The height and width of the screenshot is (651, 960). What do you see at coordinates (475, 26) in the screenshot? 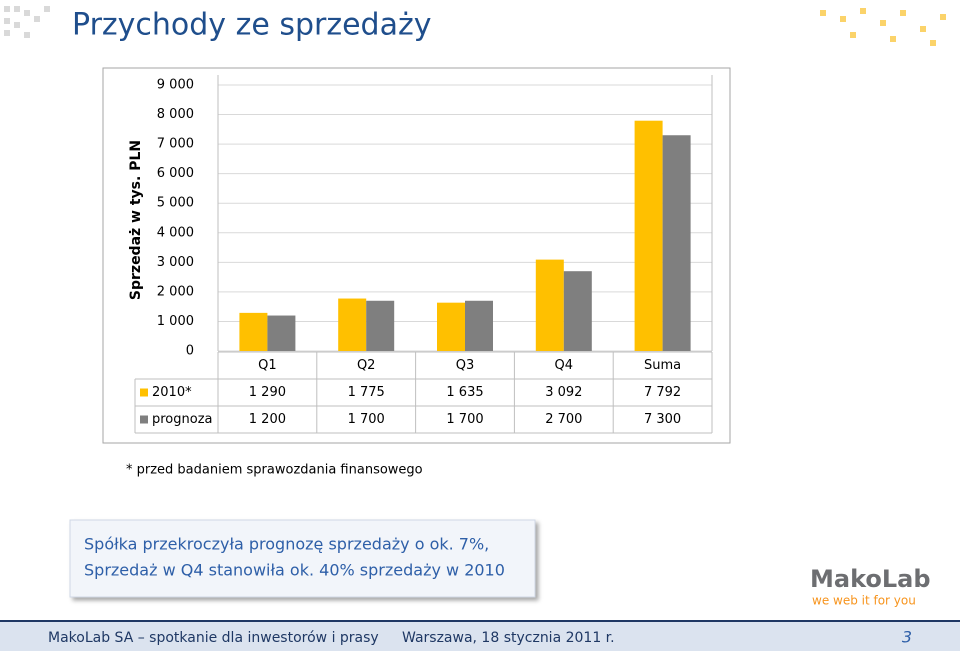
I see `decor-dots` at bounding box center [475, 26].